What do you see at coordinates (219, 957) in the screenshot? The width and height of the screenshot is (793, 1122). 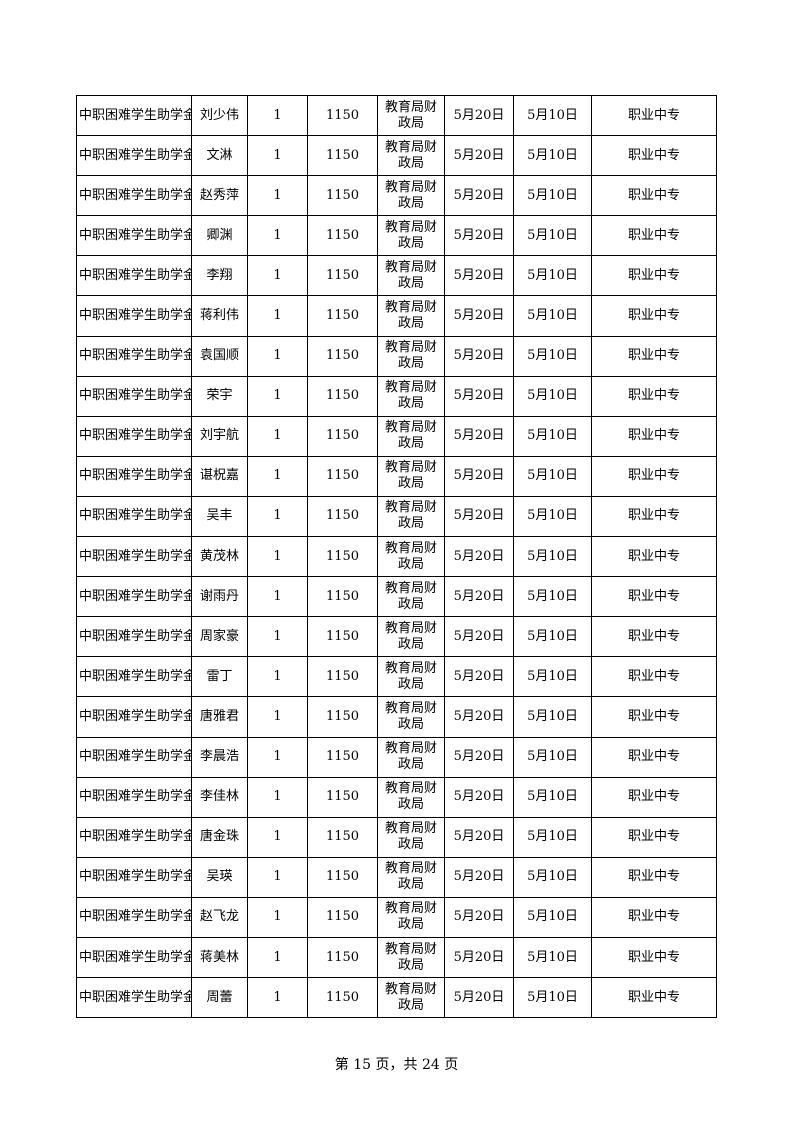 I see `table-cell: 蒋美林` at bounding box center [219, 957].